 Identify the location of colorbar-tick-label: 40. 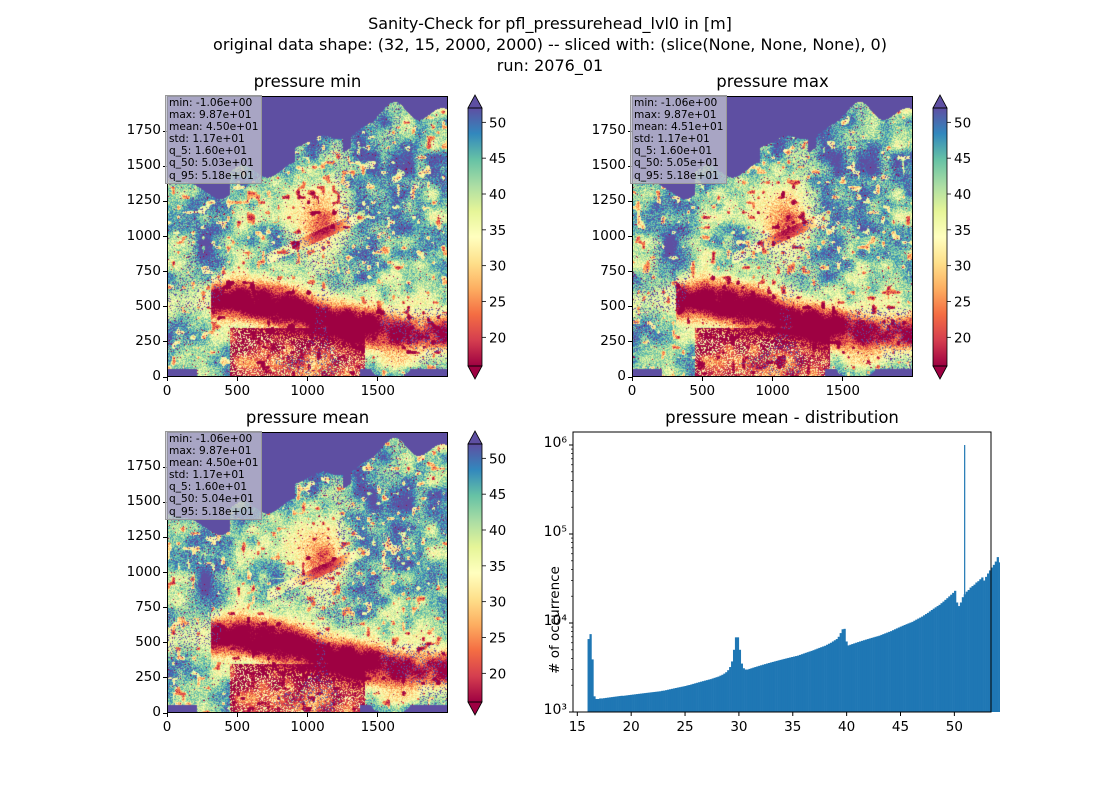
(962, 195).